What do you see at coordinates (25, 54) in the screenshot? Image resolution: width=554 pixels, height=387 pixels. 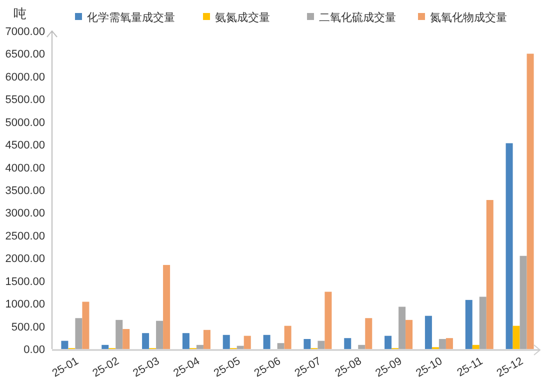 I see `y-tick-label: 6500.00` at bounding box center [25, 54].